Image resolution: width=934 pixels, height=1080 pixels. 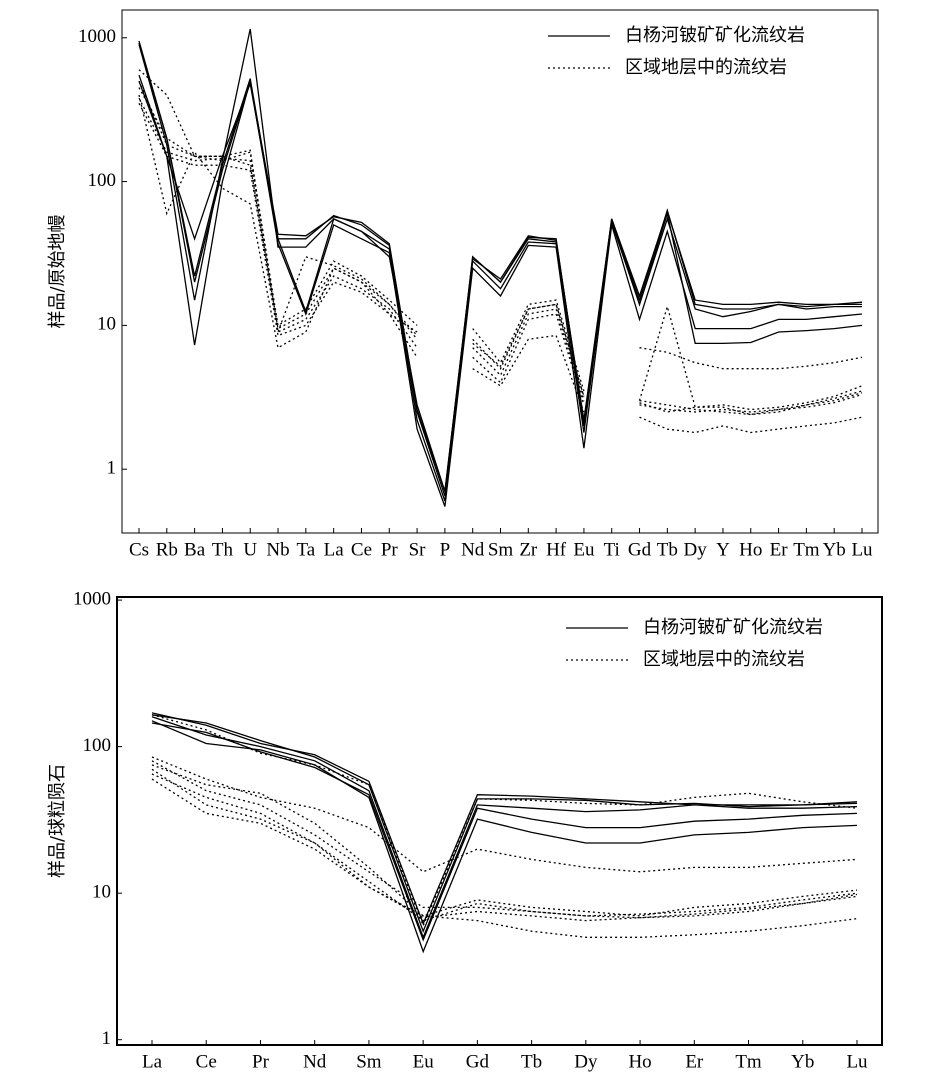 What do you see at coordinates (167, 549) in the screenshot?
I see `x-tick-label: Rb` at bounding box center [167, 549].